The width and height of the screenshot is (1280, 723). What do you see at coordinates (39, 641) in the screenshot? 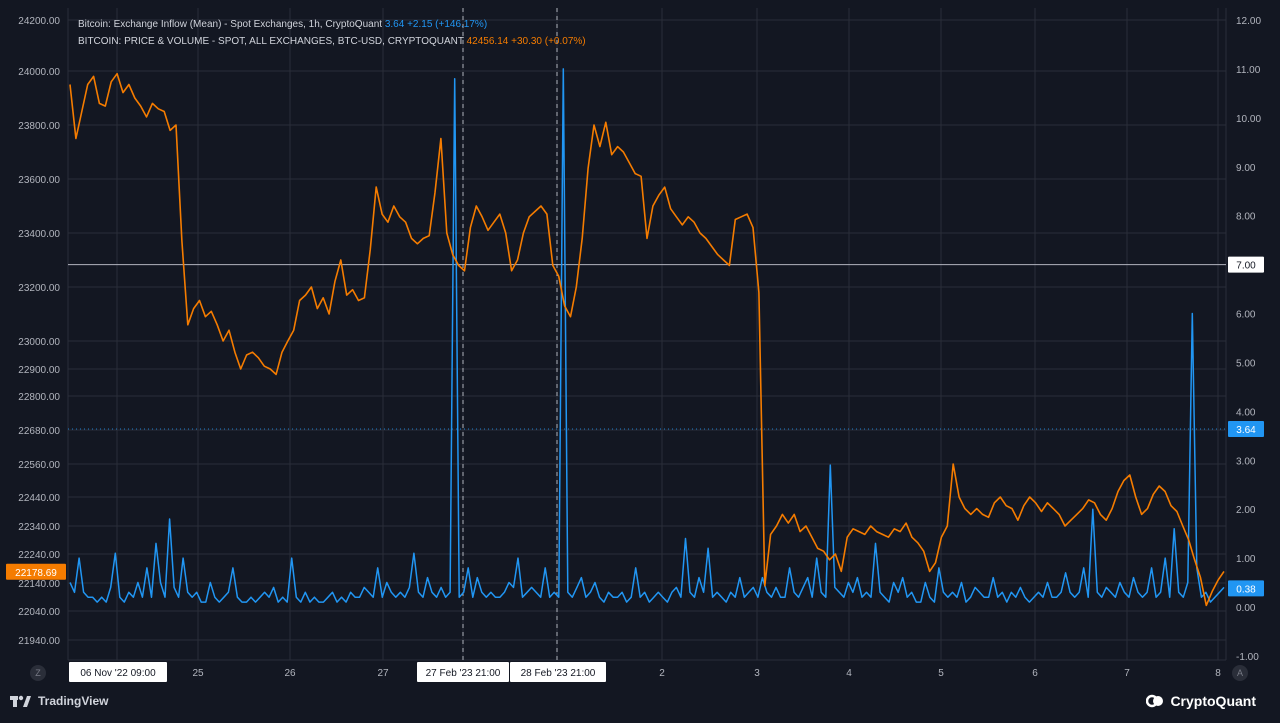
I see `left-axis-tick: 21940.00` at bounding box center [39, 641].